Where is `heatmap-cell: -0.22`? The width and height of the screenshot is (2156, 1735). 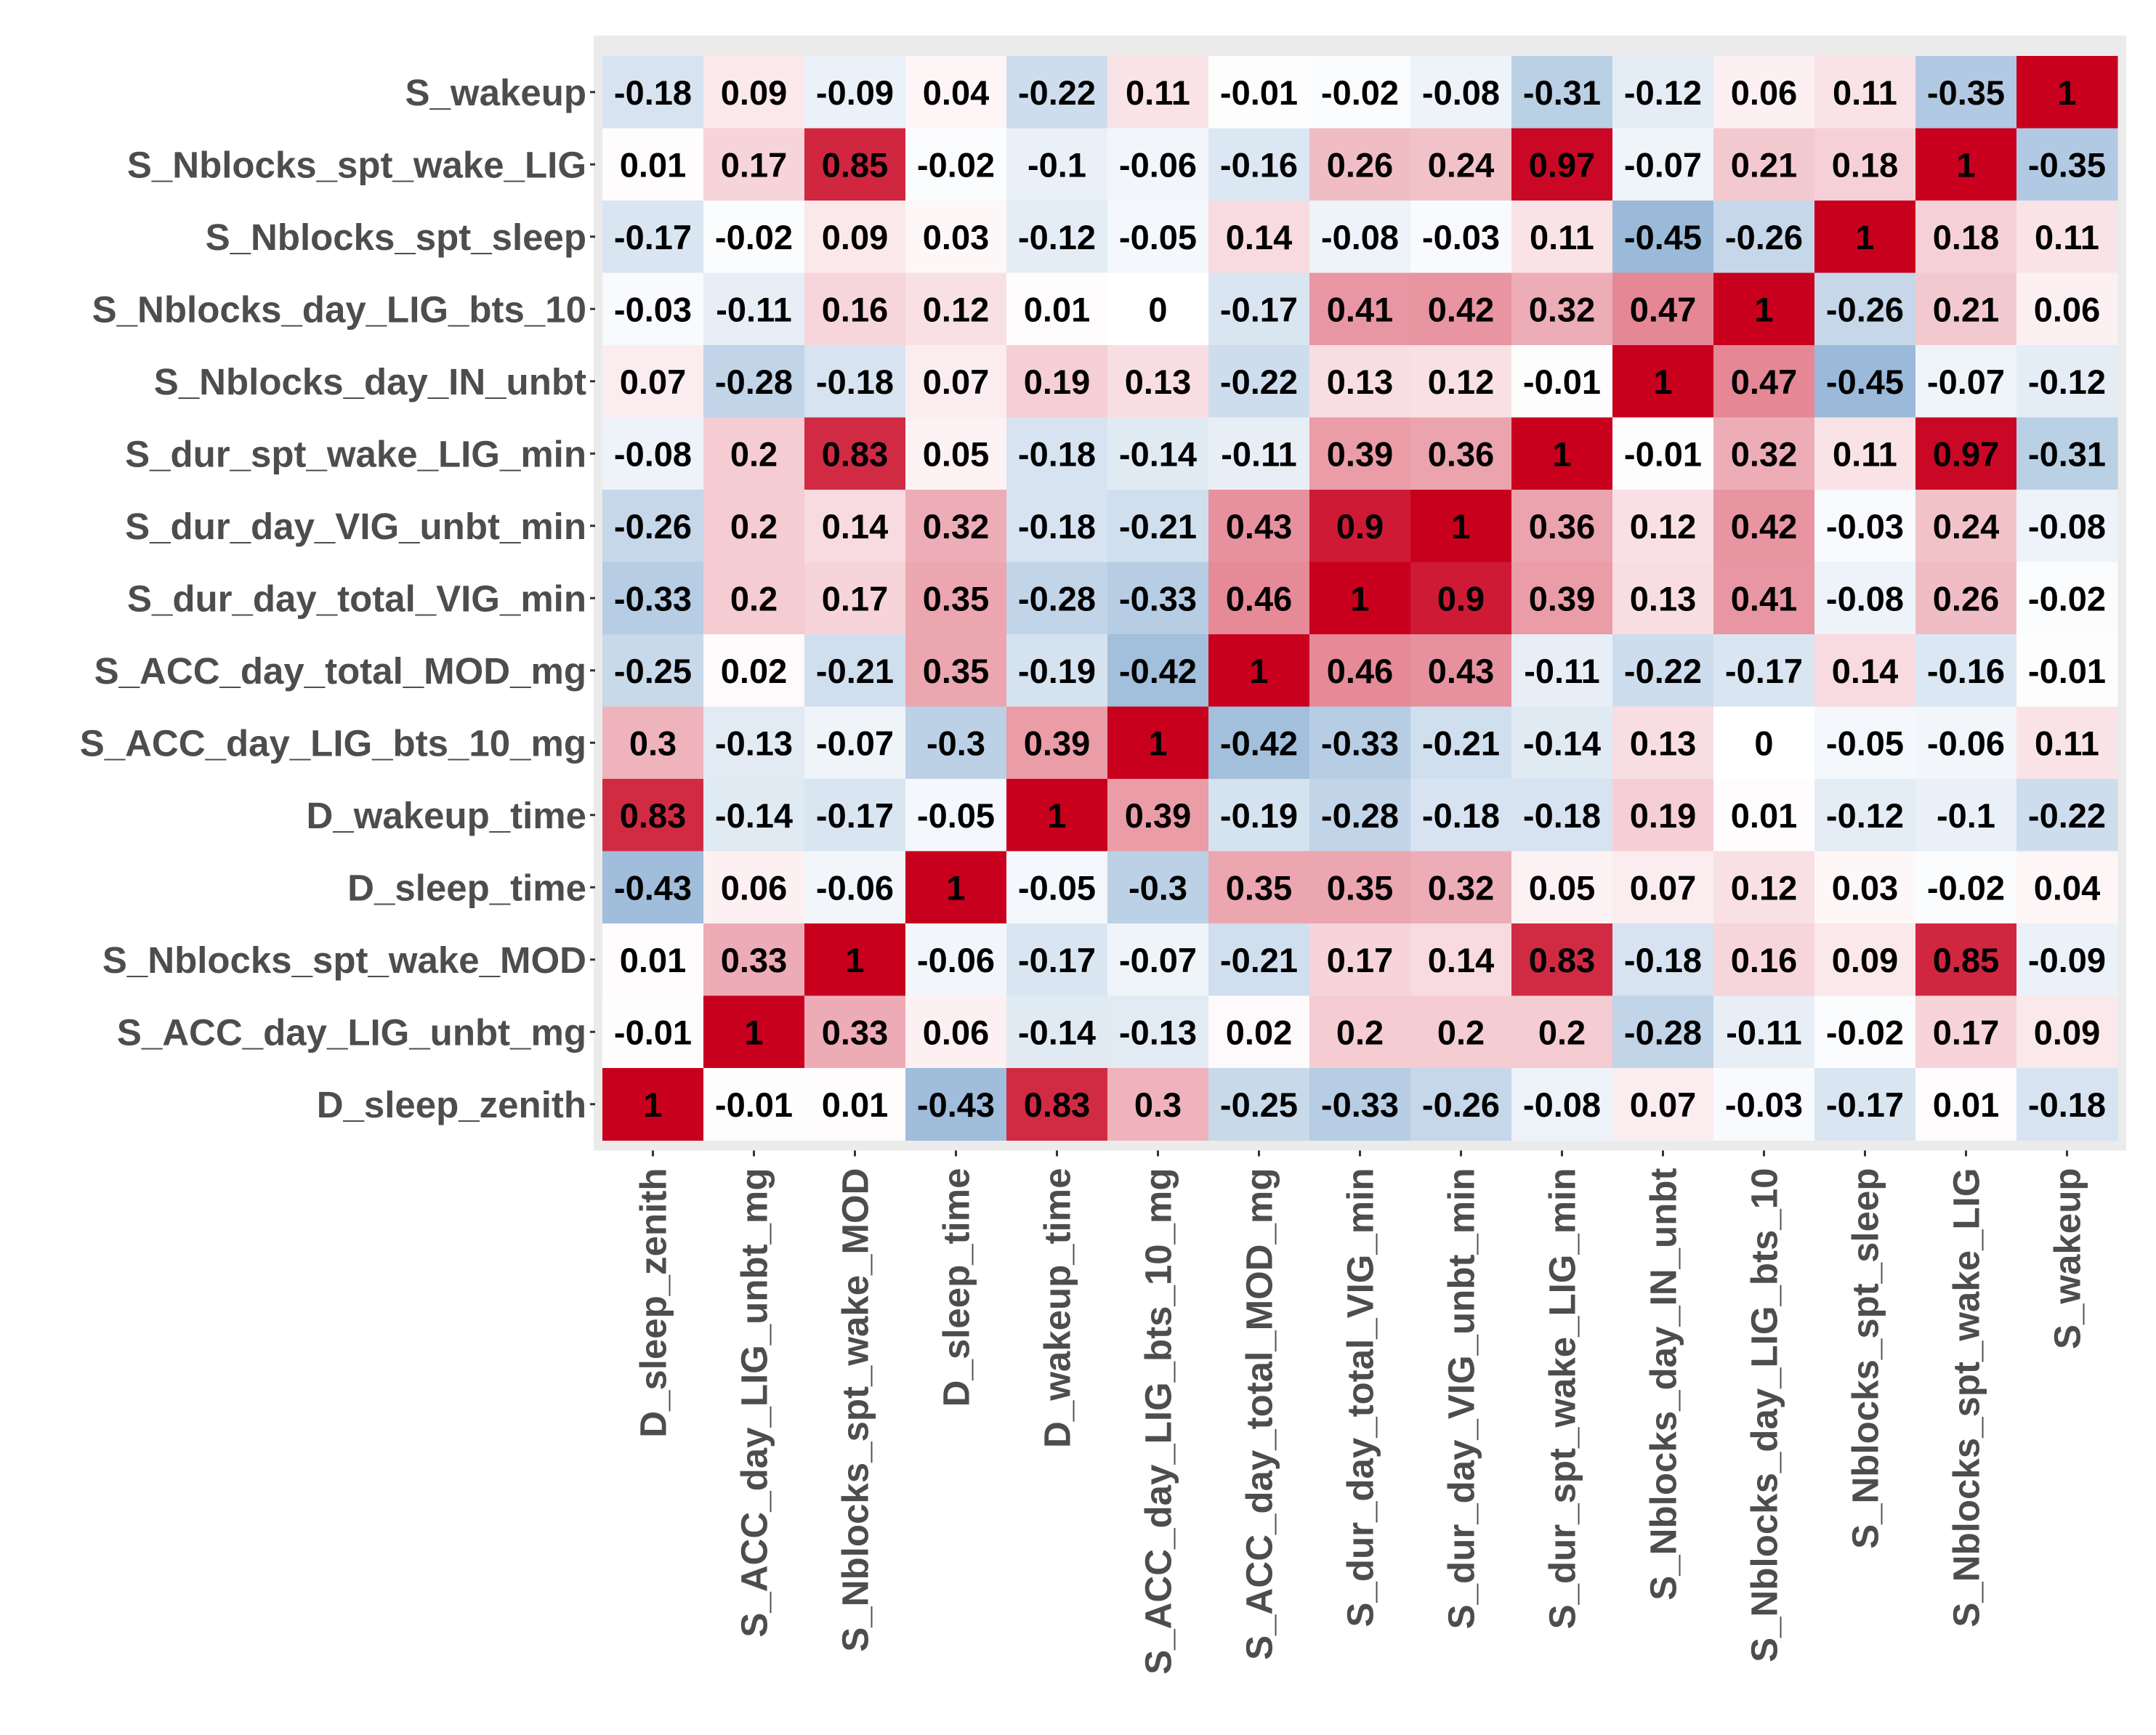
heatmap-cell: -0.22 is located at coordinates (1663, 670).